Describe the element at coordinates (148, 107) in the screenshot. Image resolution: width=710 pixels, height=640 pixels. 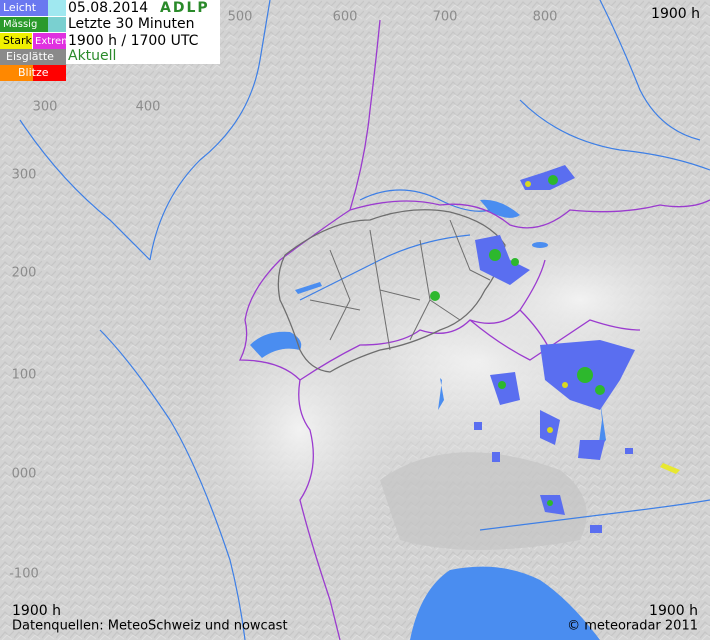
I see `grid-label: 400` at that location.